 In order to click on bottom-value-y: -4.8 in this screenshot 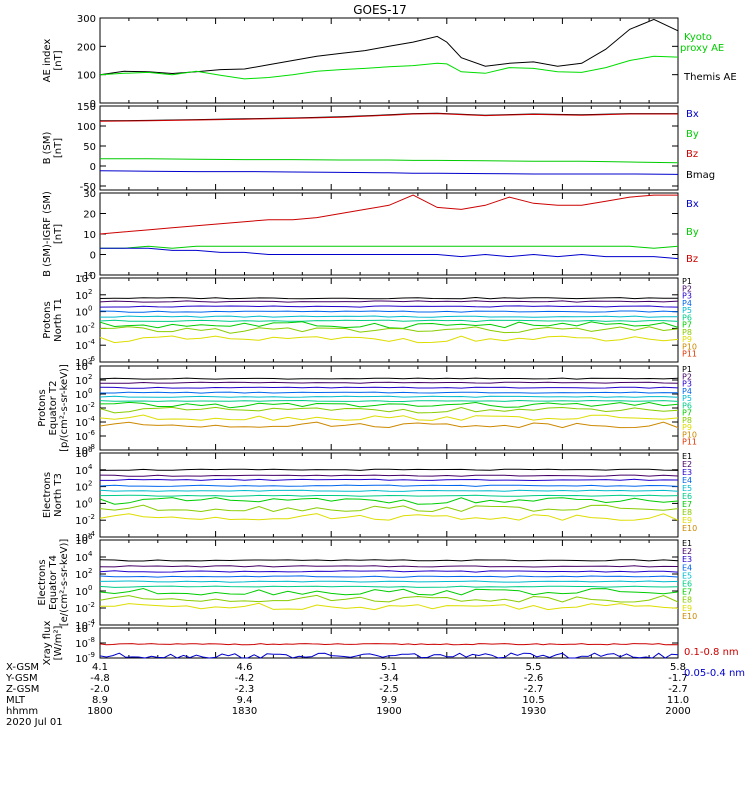, I will do `click(100, 678)`.